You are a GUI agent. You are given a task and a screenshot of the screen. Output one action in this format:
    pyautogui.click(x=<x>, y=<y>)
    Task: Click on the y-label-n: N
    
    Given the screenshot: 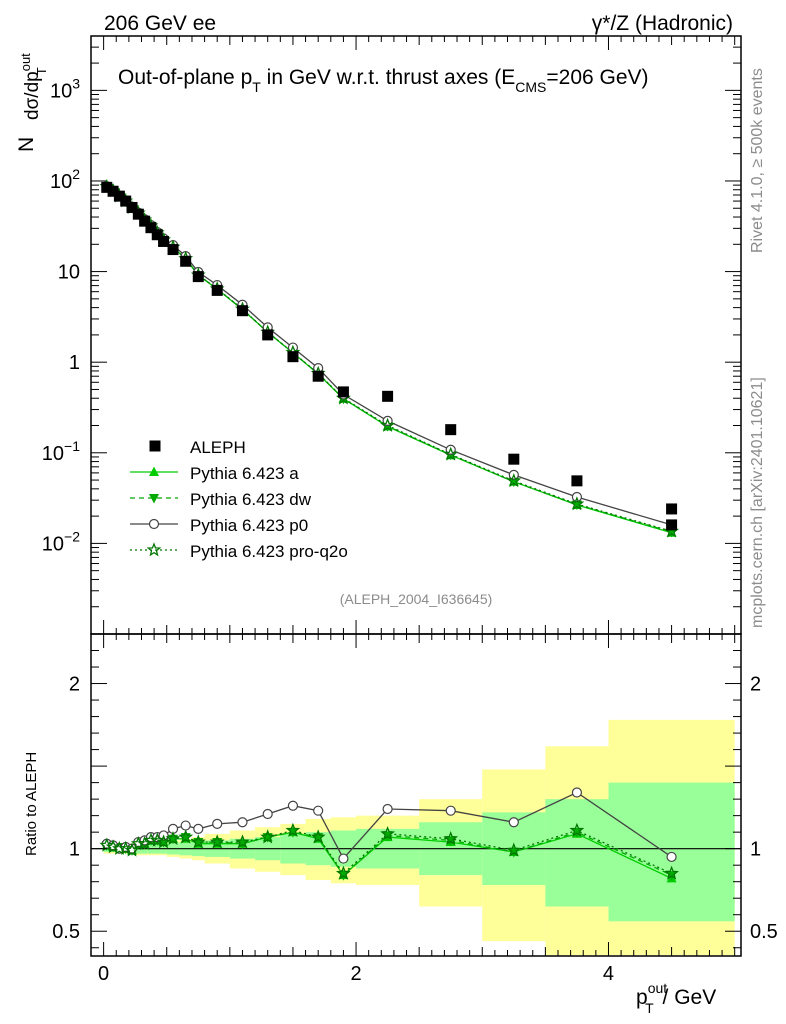 What is the action you would take?
    pyautogui.click(x=26, y=144)
    